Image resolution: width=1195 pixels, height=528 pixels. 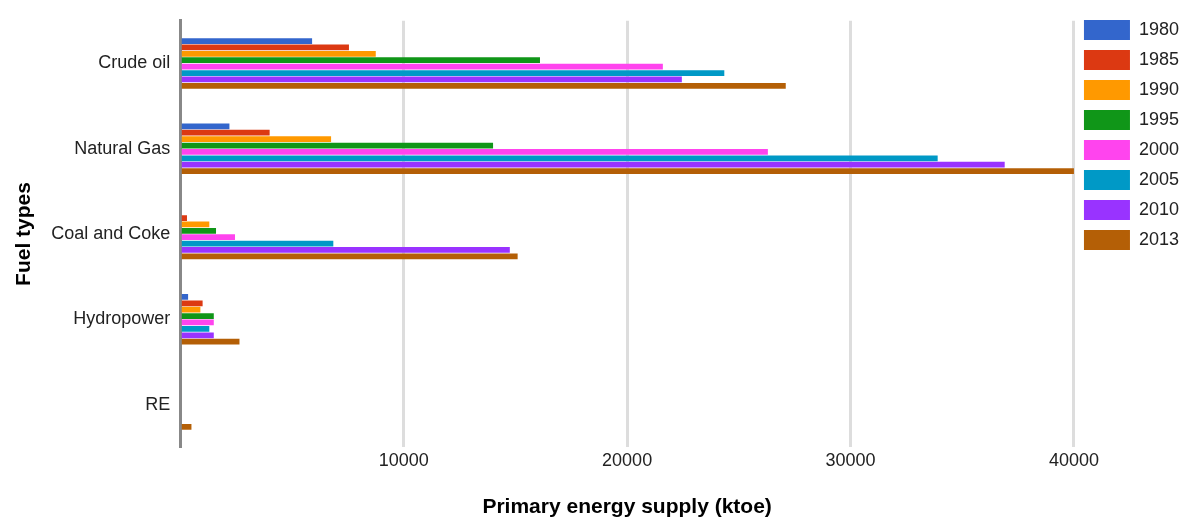 What do you see at coordinates (23, 234) in the screenshot?
I see `y-axis-title: Fuel types` at bounding box center [23, 234].